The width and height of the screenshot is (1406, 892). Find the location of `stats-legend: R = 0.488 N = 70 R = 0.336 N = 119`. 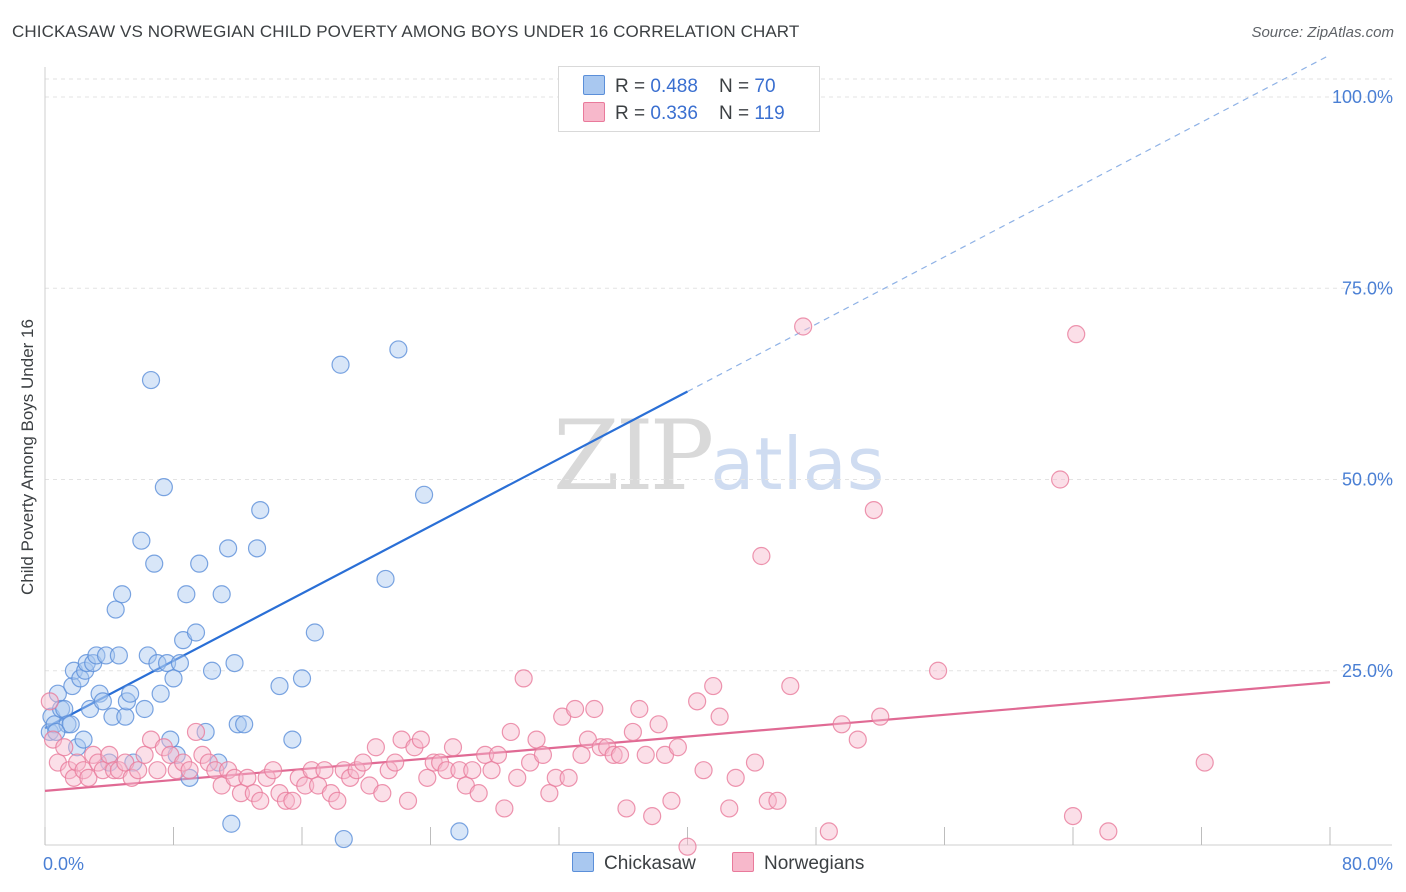

stats-legend: R = 0.488 N = 70 R = 0.336 N = 119 is located at coordinates (689, 99).